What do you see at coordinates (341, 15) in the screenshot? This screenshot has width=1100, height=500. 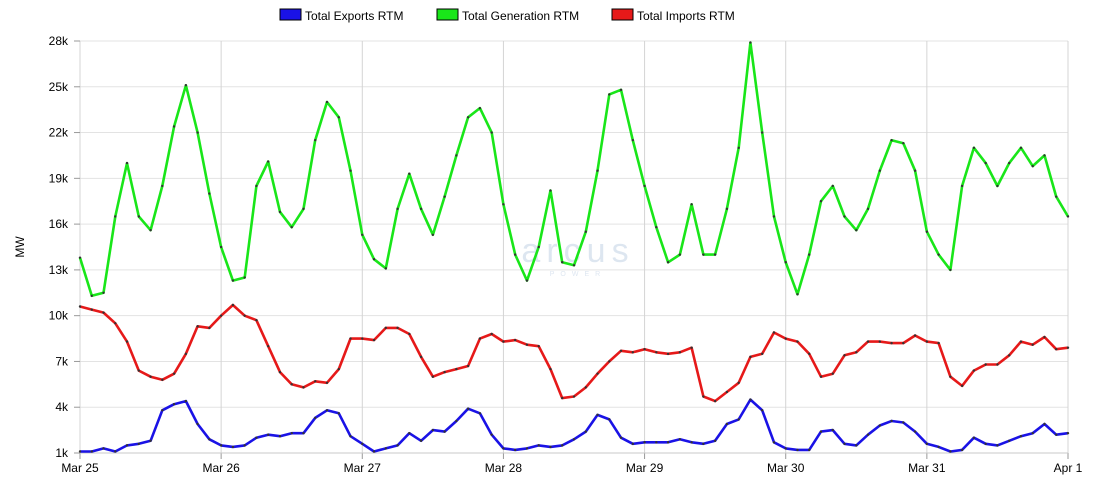 I see `legend-item: Total Exports RTM` at bounding box center [341, 15].